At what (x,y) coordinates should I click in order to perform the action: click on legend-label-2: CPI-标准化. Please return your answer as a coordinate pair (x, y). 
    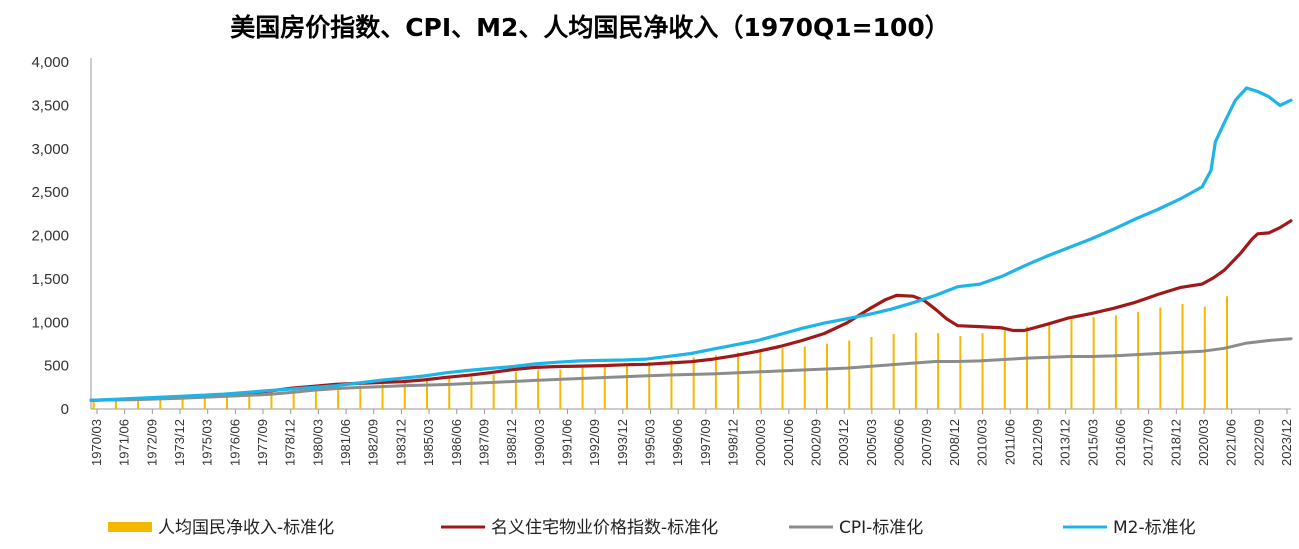
    Looking at the image, I should click on (881, 528).